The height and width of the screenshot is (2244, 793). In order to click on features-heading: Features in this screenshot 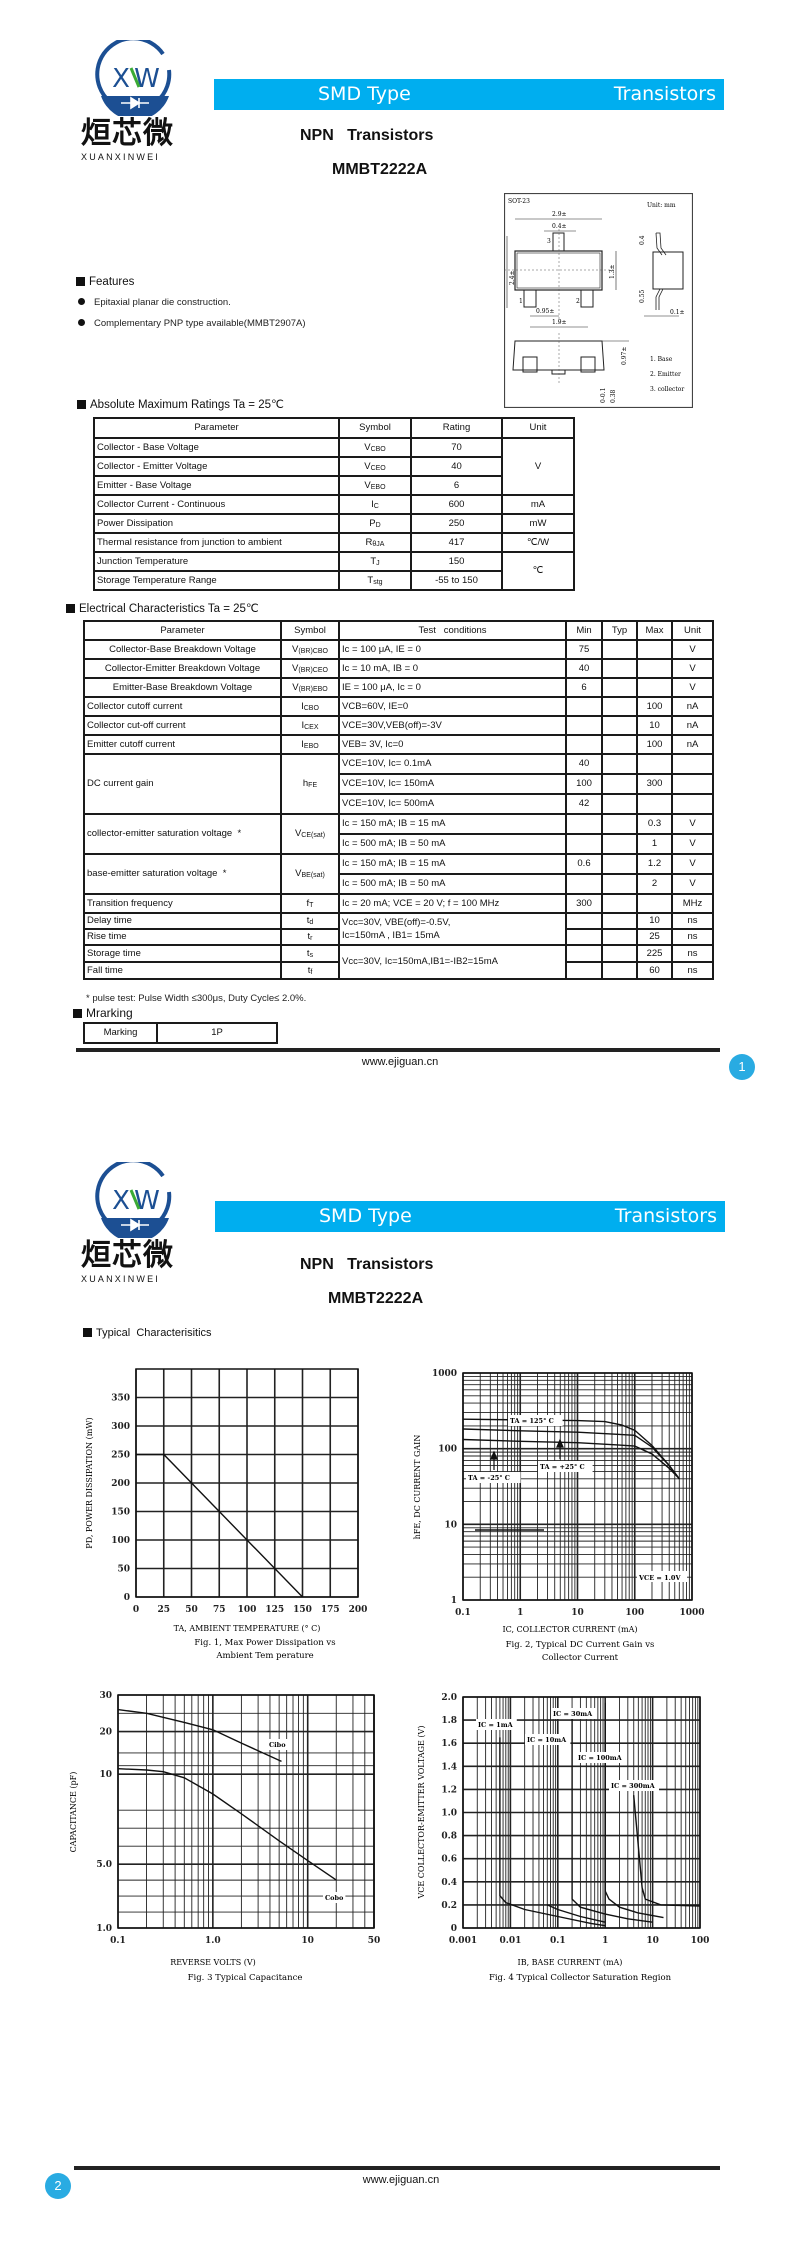, I will do `click(105, 282)`.